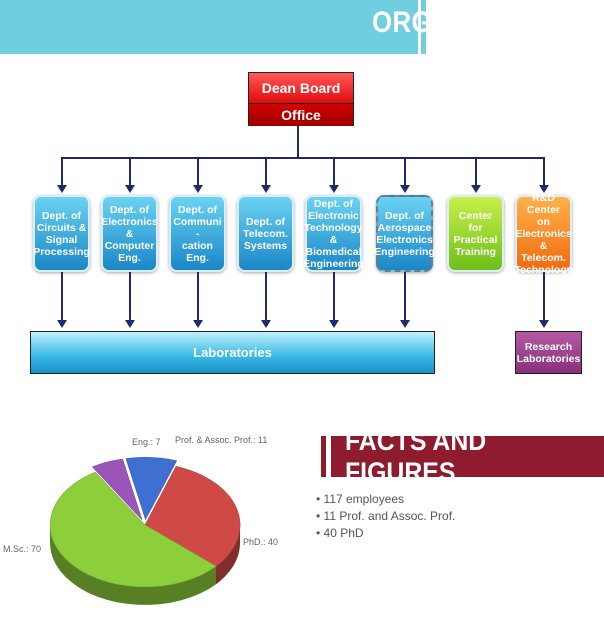 The image size is (604, 625). What do you see at coordinates (192, 516) in the screenshot?
I see `pie-slice-phd` at bounding box center [192, 516].